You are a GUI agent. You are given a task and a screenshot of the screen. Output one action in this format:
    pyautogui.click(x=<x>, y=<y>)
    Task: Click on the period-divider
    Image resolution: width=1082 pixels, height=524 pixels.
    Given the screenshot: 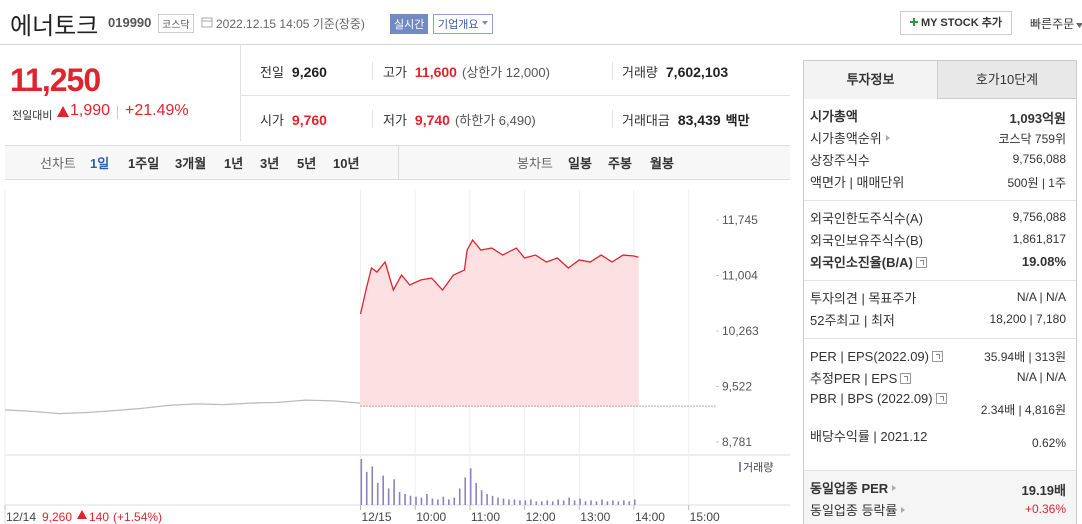 What is the action you would take?
    pyautogui.click(x=398, y=162)
    